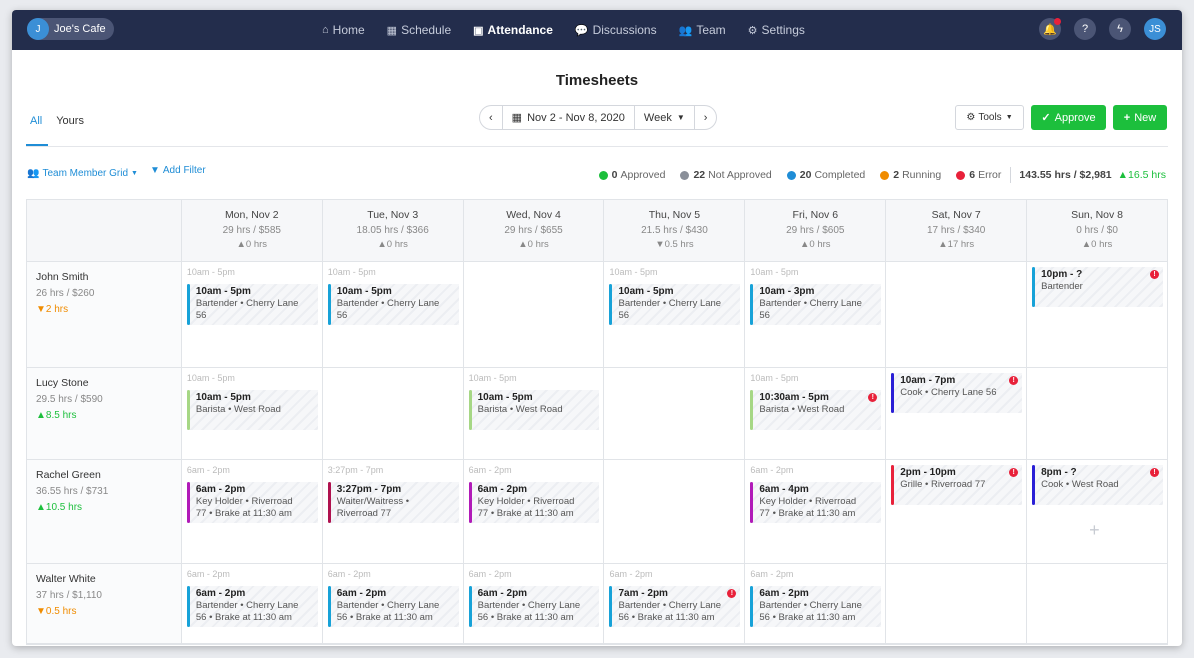 The width and height of the screenshot is (1194, 658). Describe the element at coordinates (1009, 117) in the screenshot. I see `chevron-down-icon: ▼` at that location.